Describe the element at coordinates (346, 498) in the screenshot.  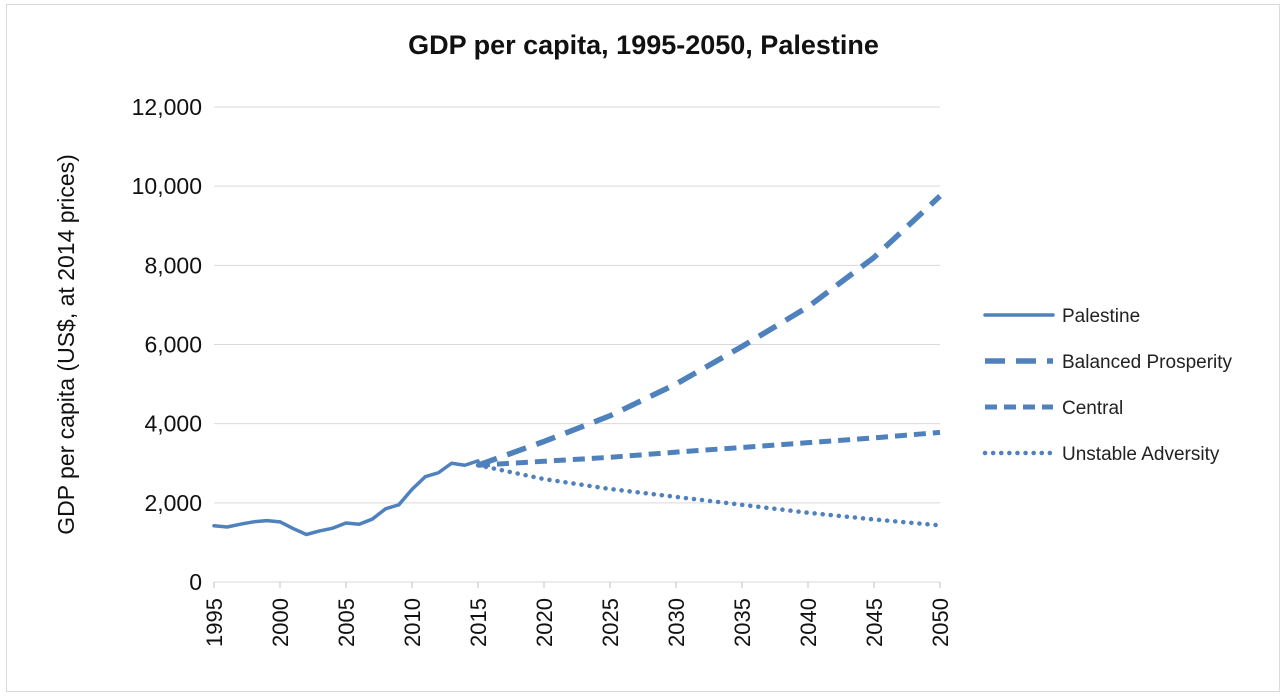
I see `series-line-palestine` at that location.